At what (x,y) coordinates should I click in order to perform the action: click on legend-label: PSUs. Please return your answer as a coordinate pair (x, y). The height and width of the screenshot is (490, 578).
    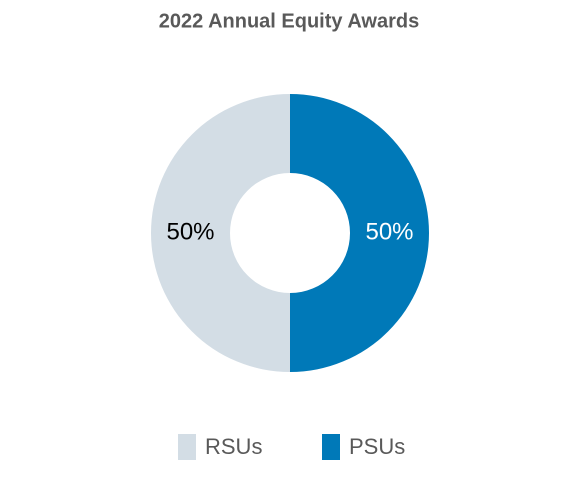
    Looking at the image, I should click on (377, 446).